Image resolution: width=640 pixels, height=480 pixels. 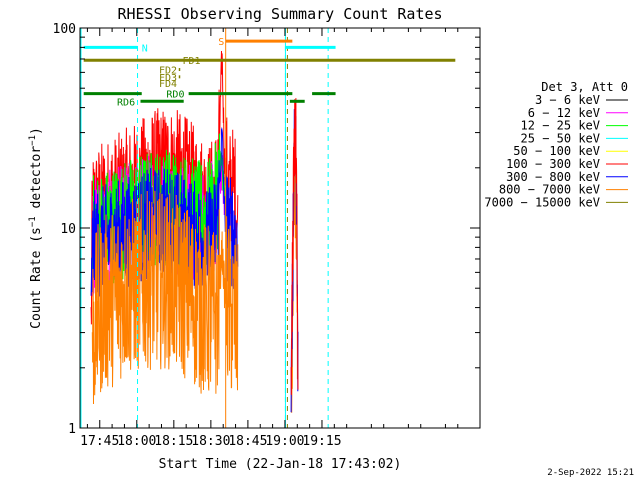 I want to click on burst-line, so click(x=294, y=246).